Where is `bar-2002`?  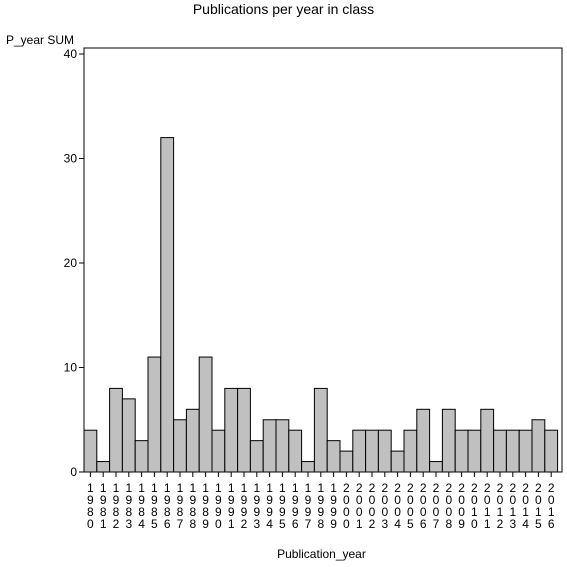 bar-2002 is located at coordinates (372, 451).